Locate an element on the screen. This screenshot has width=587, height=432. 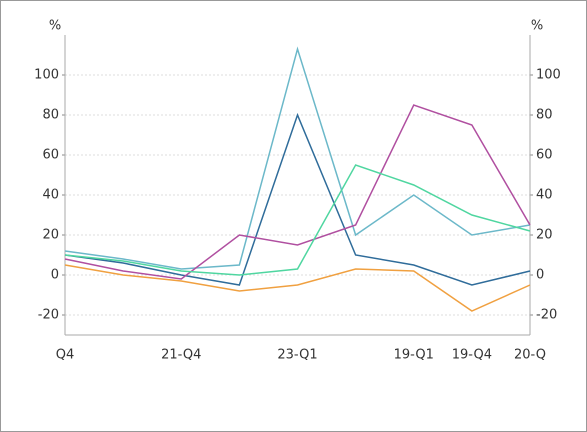
y-tick-label: 100 is located at coordinates (46, 75).